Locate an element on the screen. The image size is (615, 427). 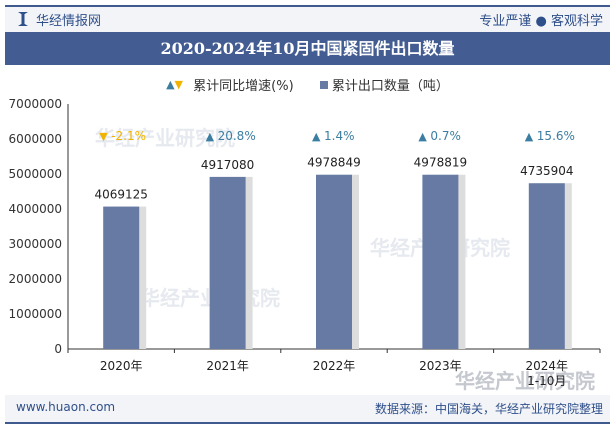
x-tick-label: 2023年 is located at coordinates (440, 366).